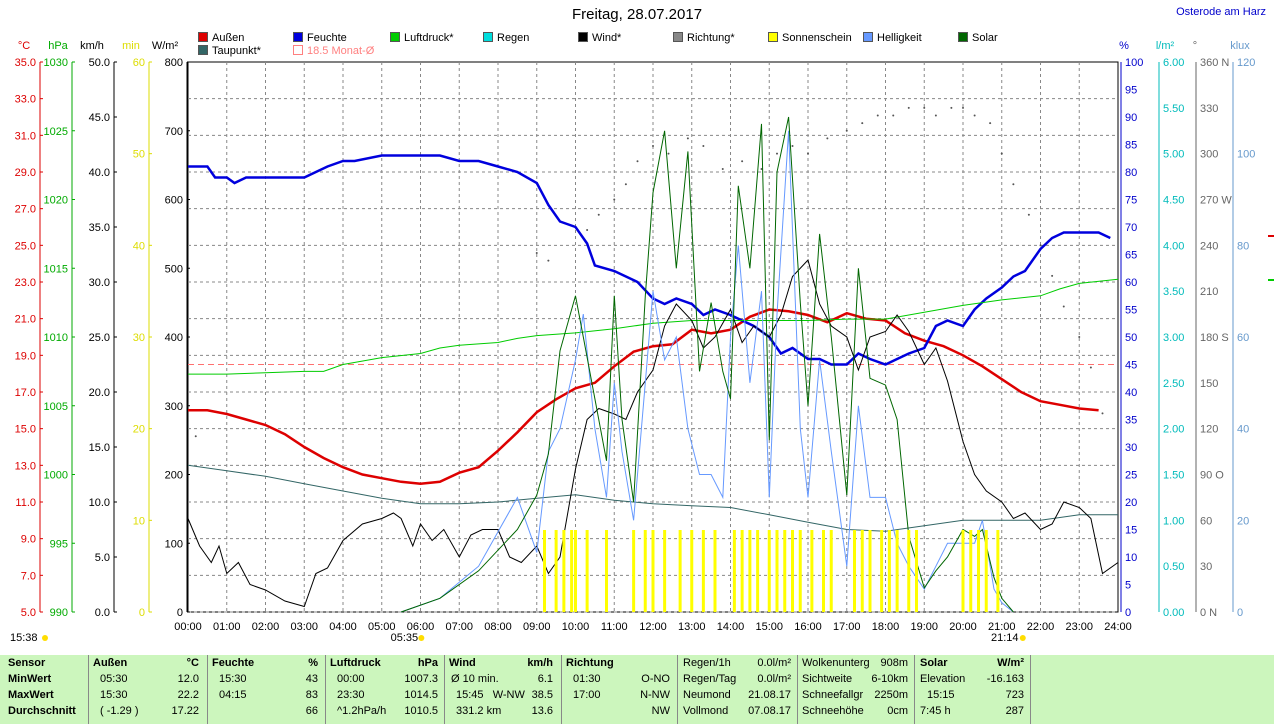 The height and width of the screenshot is (724, 1274). Describe the element at coordinates (165, 46) in the screenshot. I see `axis-unit-left: W/m²` at that location.